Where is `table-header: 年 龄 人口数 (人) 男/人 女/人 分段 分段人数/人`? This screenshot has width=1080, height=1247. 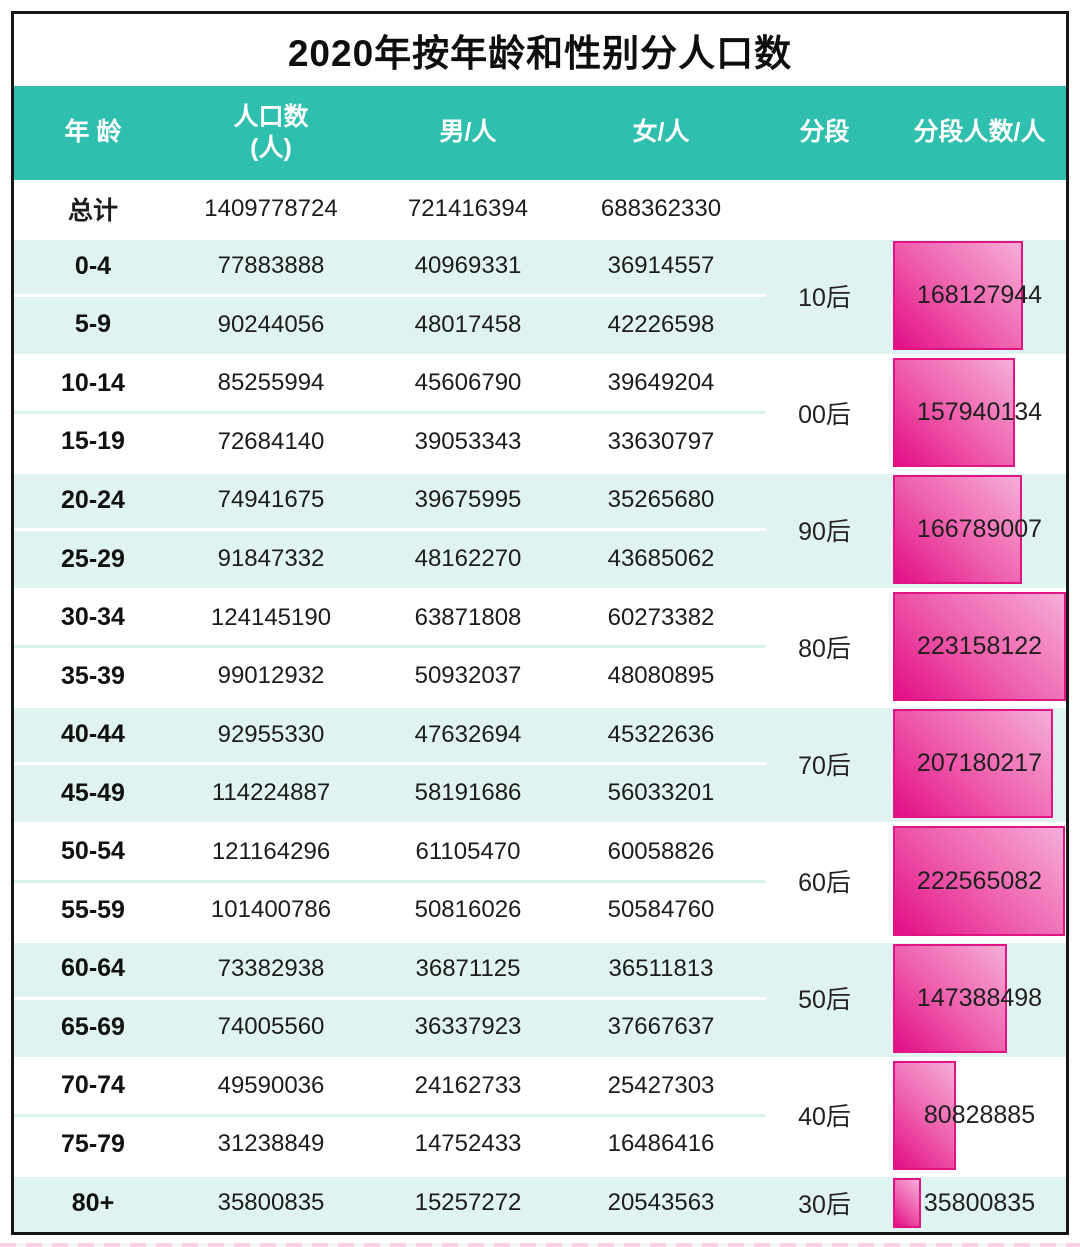 table-header: 年 龄 人口数 (人) 男/人 女/人 分段 分段人数/人 is located at coordinates (540, 133).